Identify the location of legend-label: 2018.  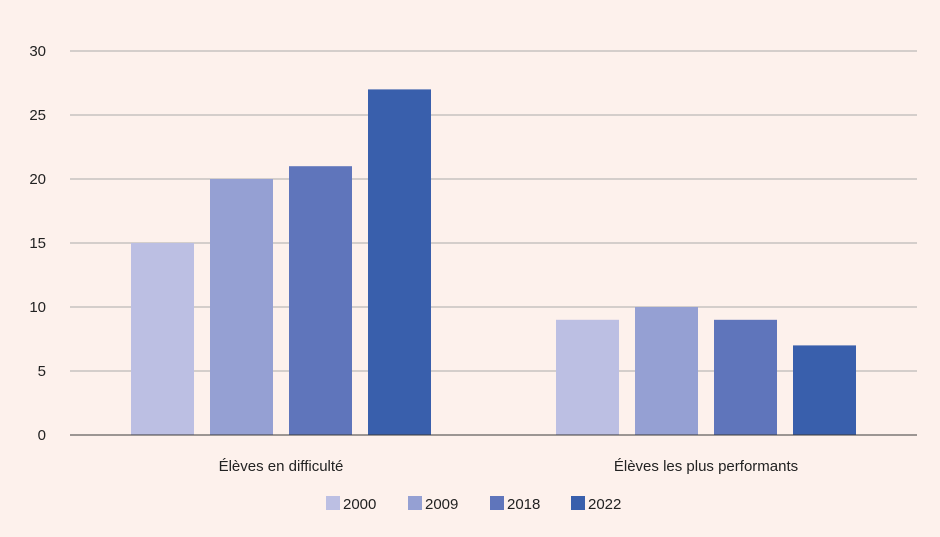
(523, 504).